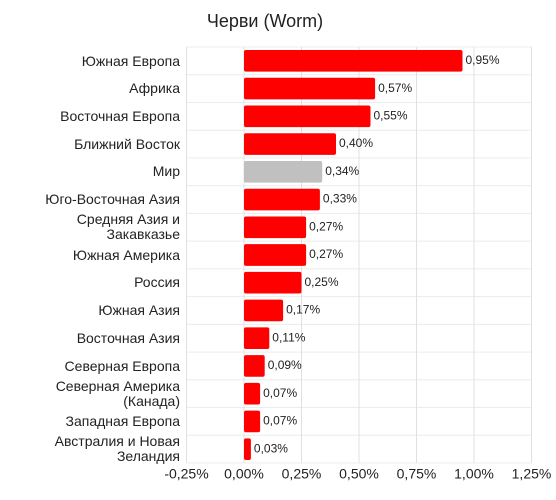 This screenshot has height=500, width=556. What do you see at coordinates (322, 282) in the screenshot?
I see `value-label: 0,25%` at bounding box center [322, 282].